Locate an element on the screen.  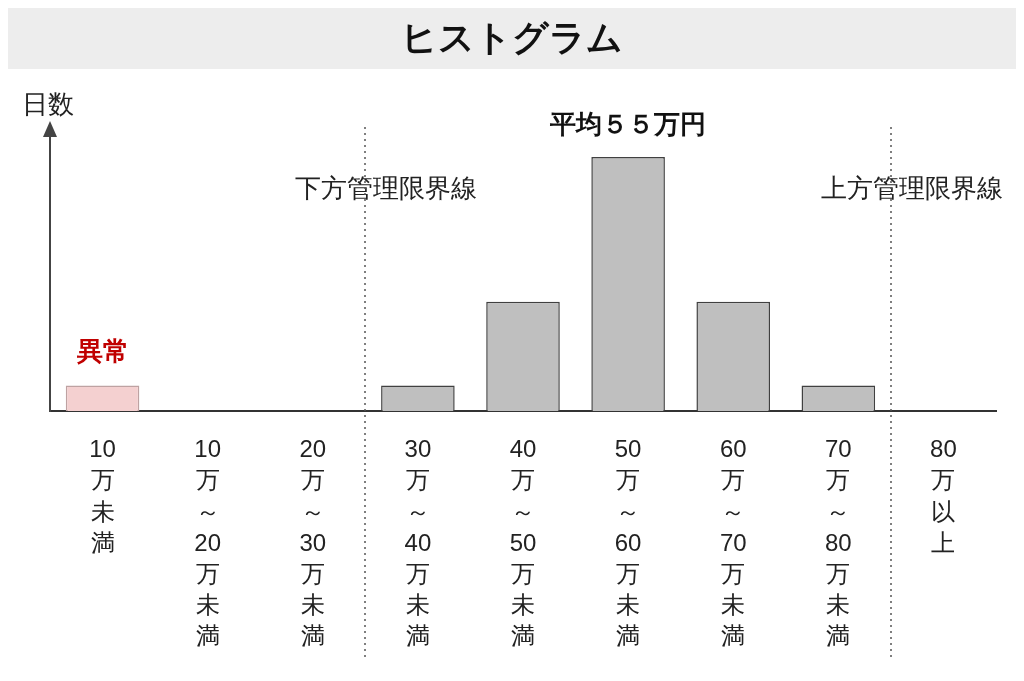
x-tick-label: 40万～50万未満 is located at coordinates (523, 542).